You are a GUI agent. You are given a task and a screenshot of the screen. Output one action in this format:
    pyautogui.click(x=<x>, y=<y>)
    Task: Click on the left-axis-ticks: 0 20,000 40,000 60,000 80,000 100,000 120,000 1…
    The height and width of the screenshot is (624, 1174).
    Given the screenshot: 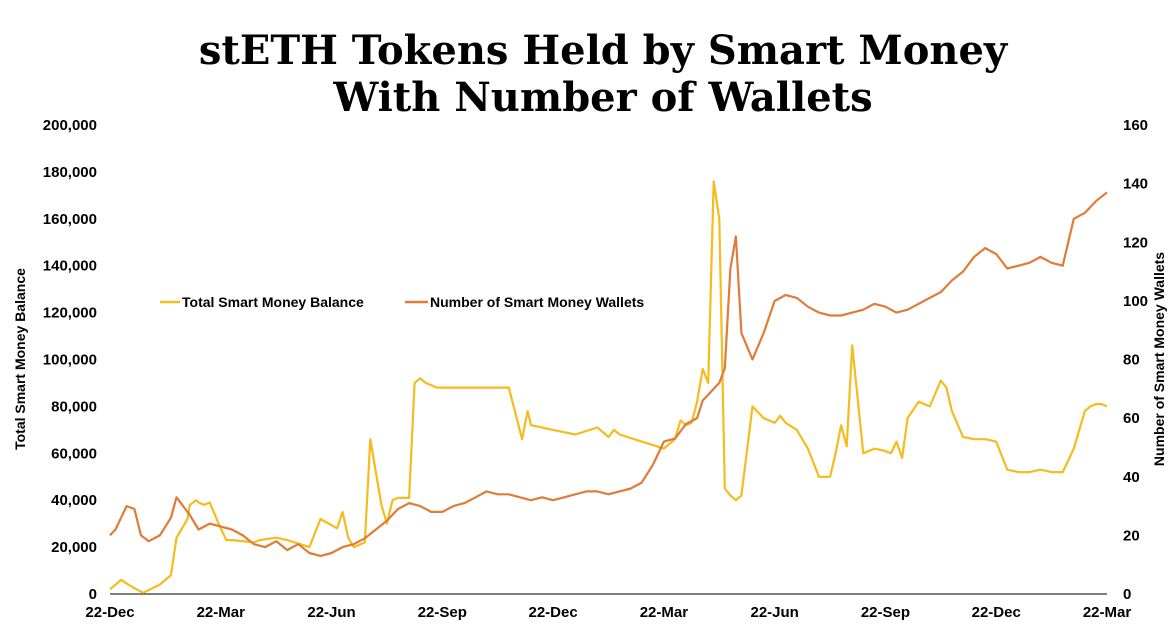 What is the action you would take?
    pyautogui.click(x=70, y=360)
    